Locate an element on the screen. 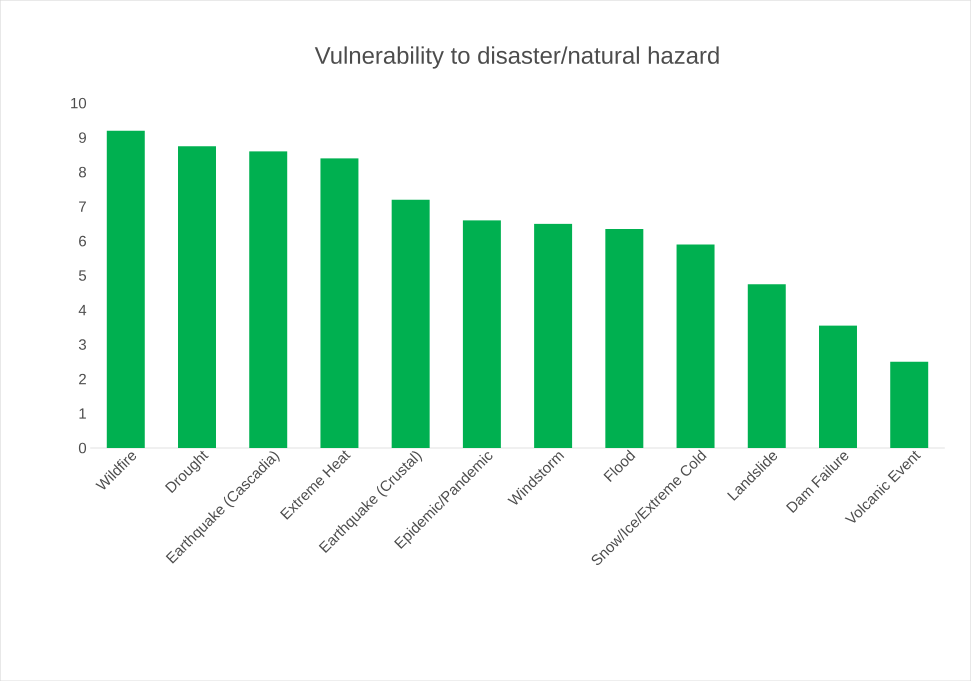  y-tick-label: 5 is located at coordinates (82, 275).